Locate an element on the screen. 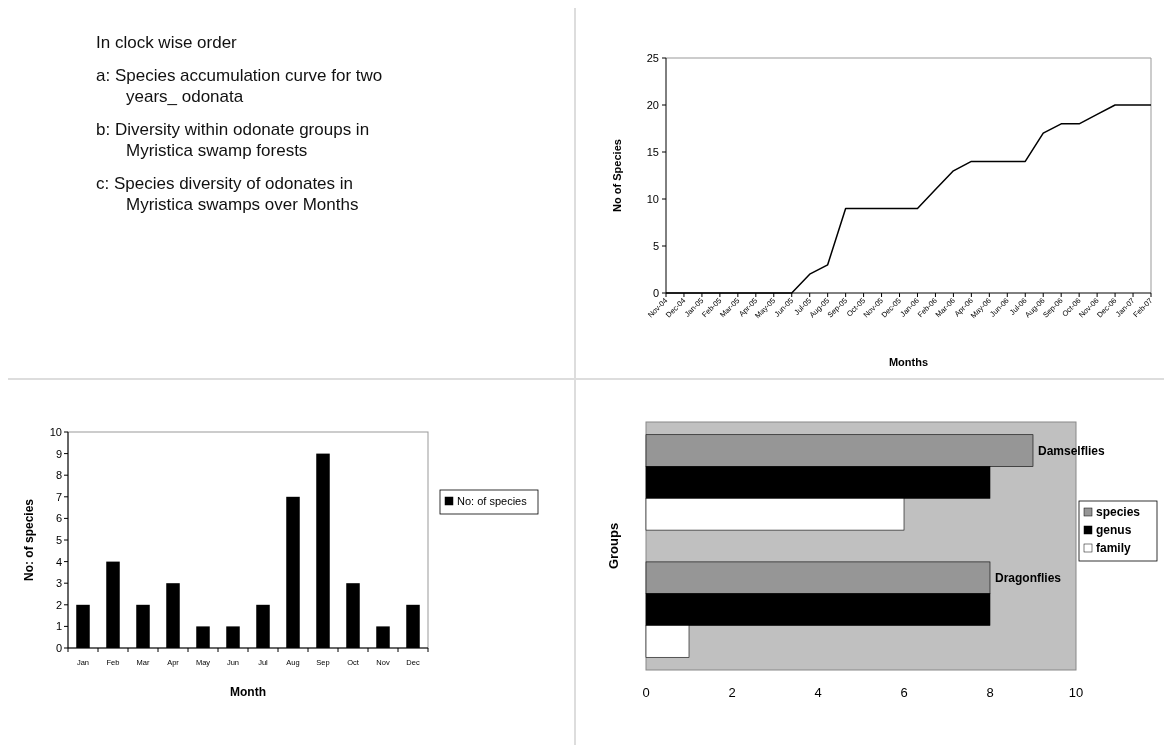  legend-label: genus is located at coordinates (1114, 530).